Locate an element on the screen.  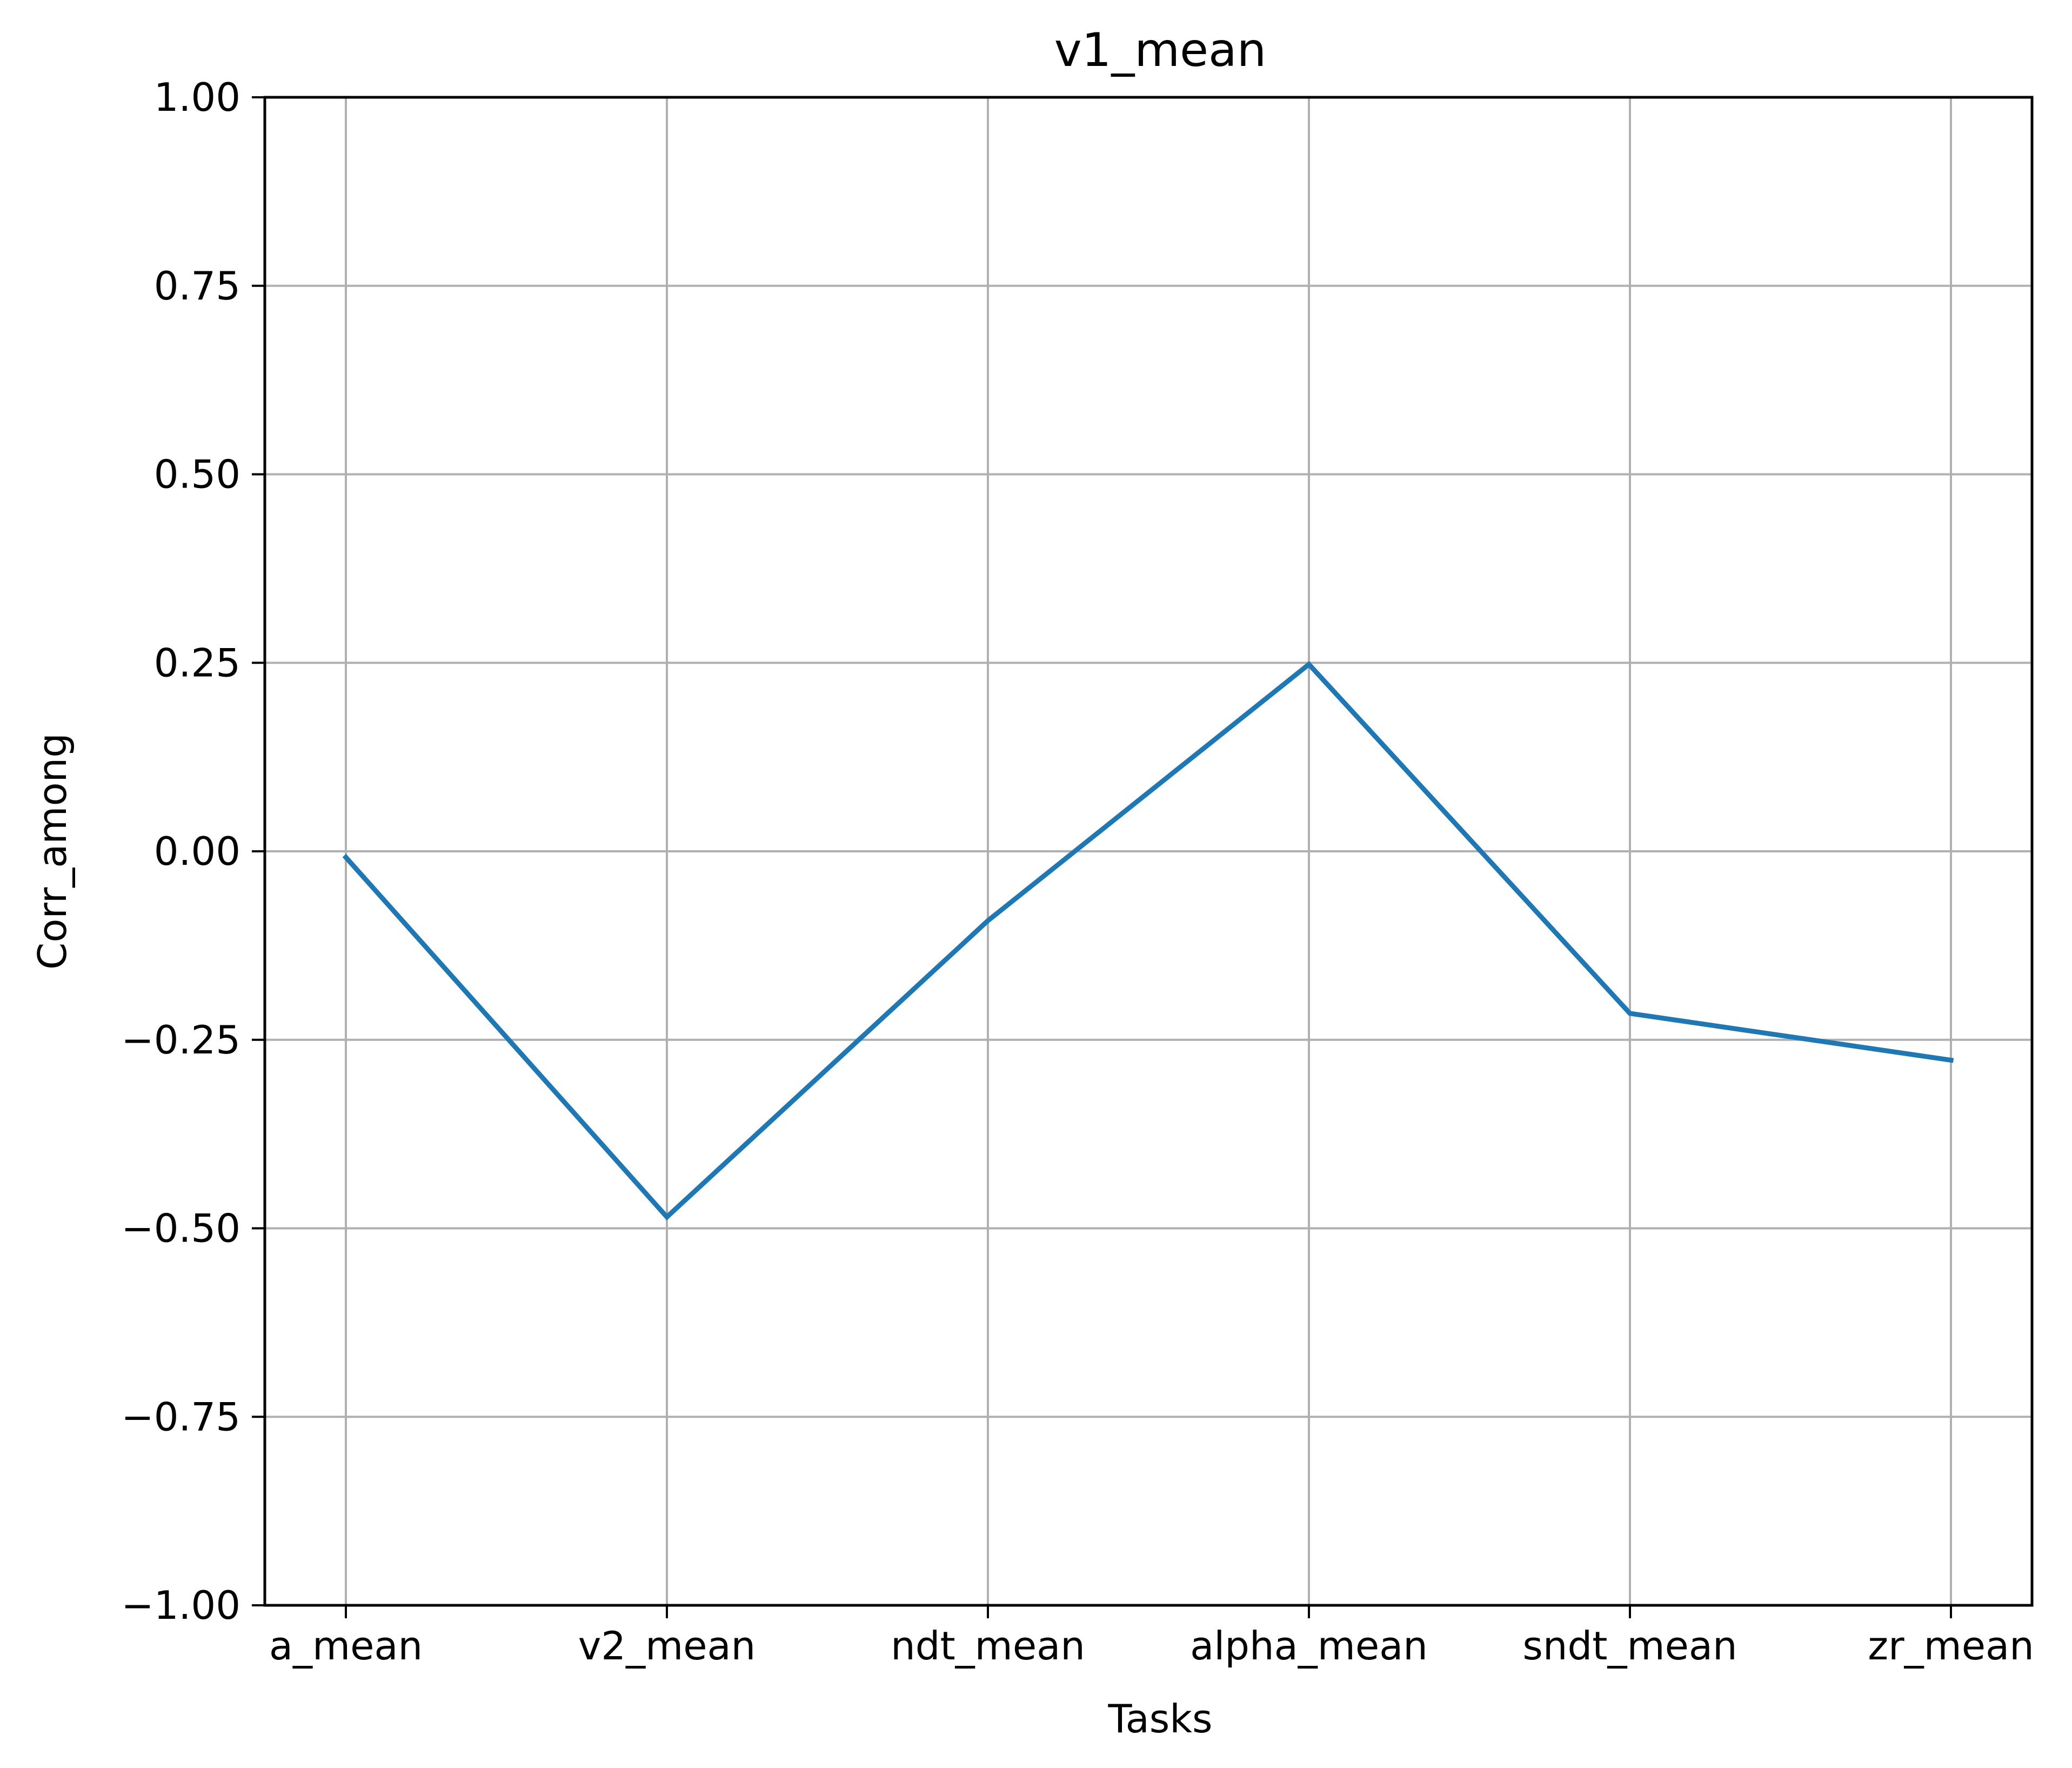
x-tick-label: a_mean is located at coordinates (346, 1646).